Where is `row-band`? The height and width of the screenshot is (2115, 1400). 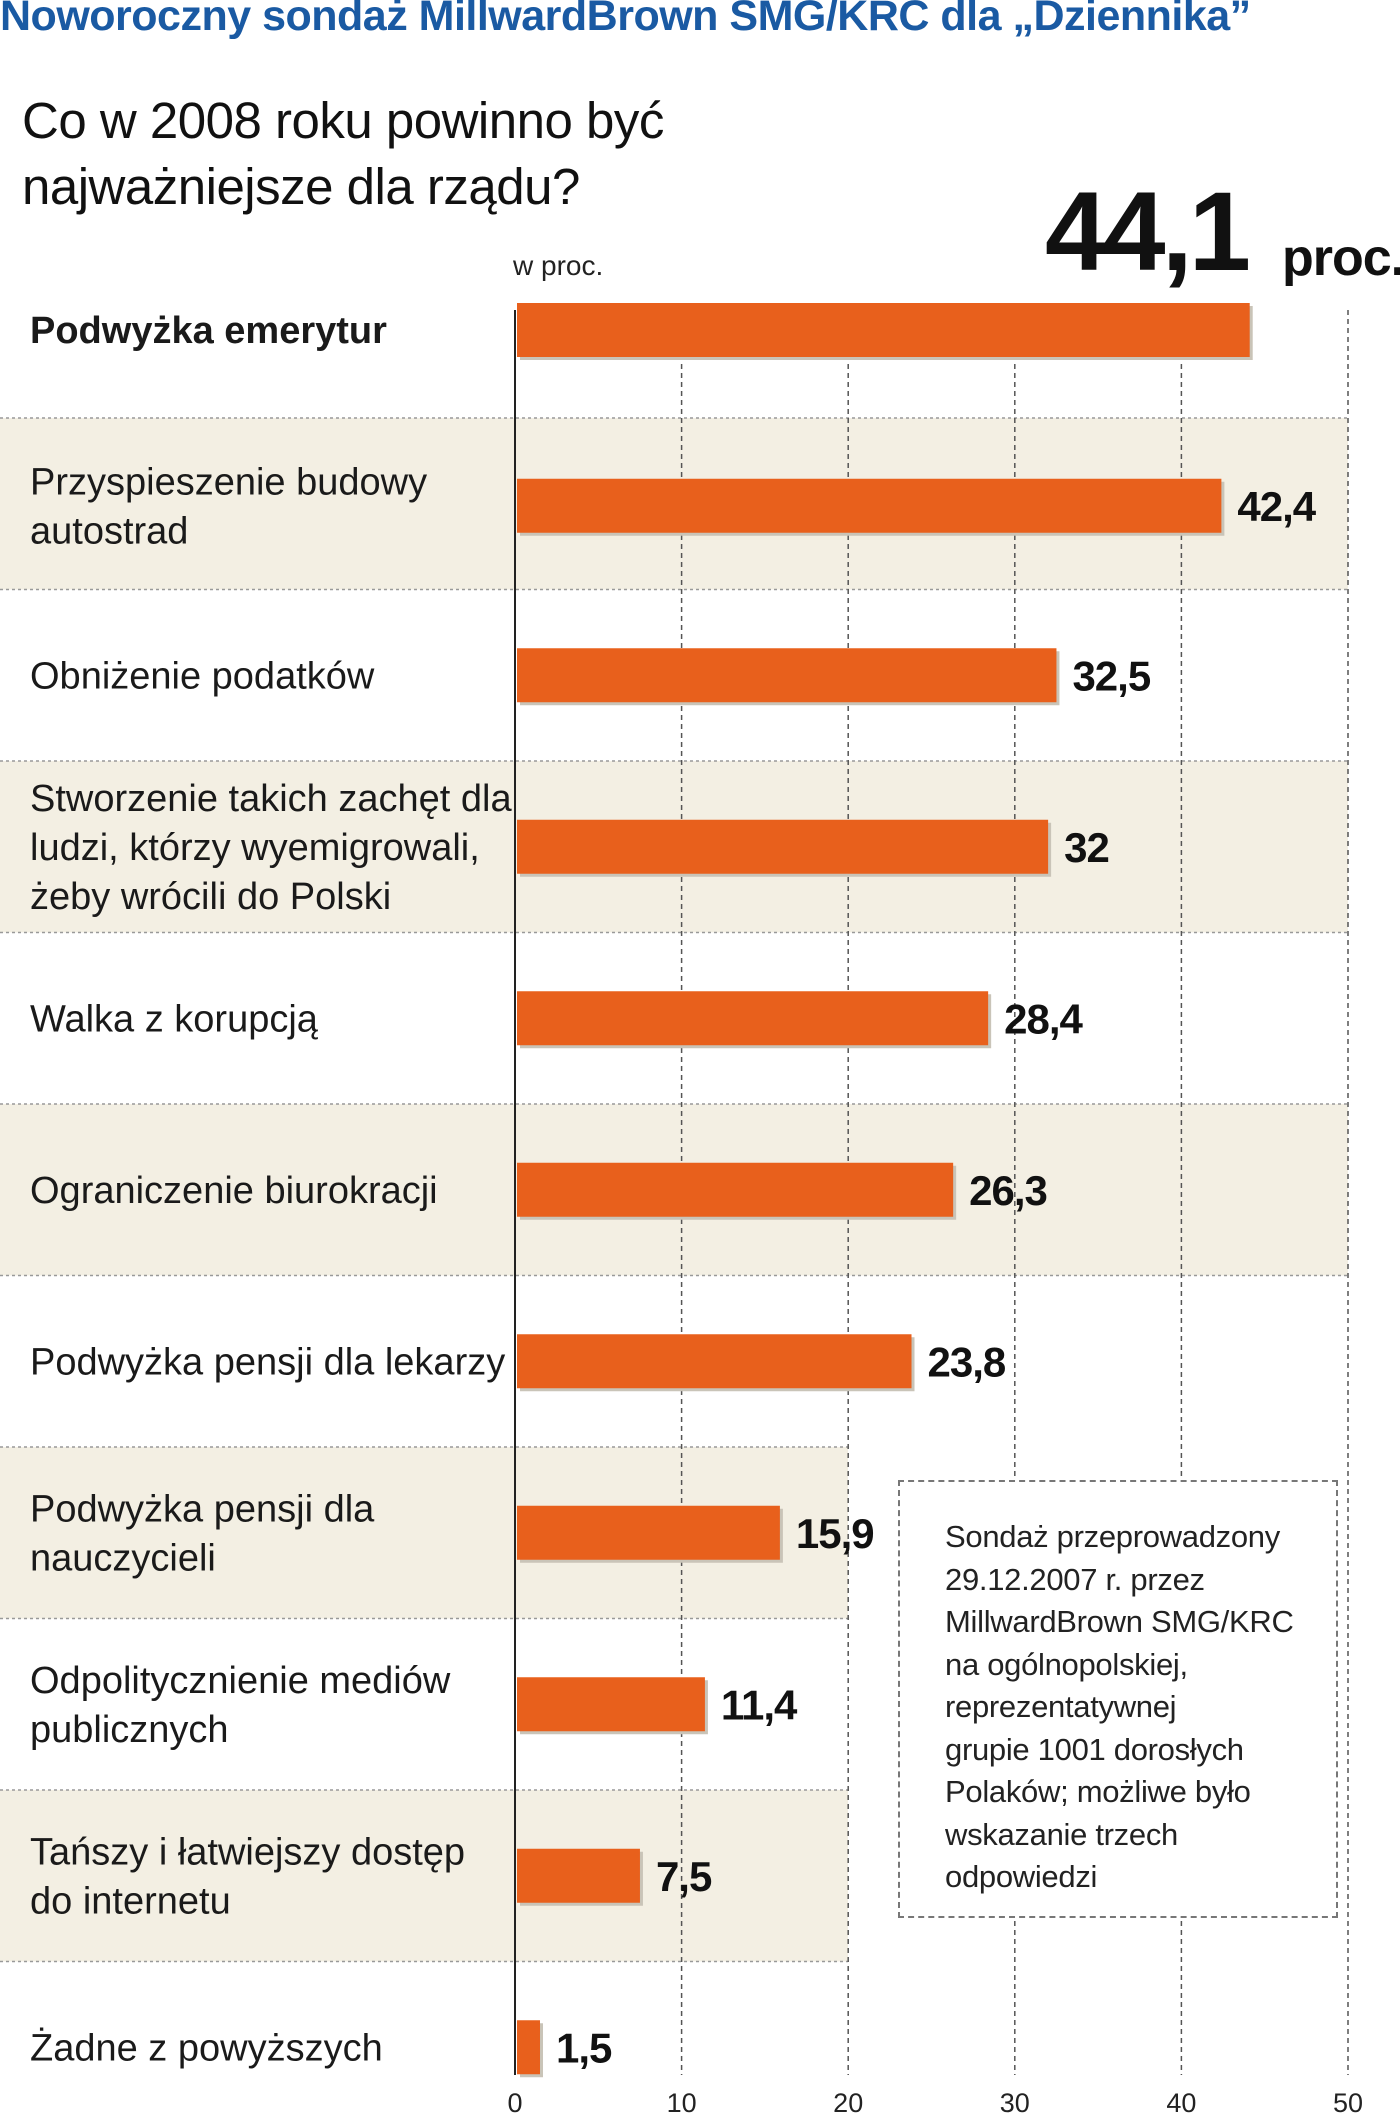
row-band is located at coordinates (424, 1876).